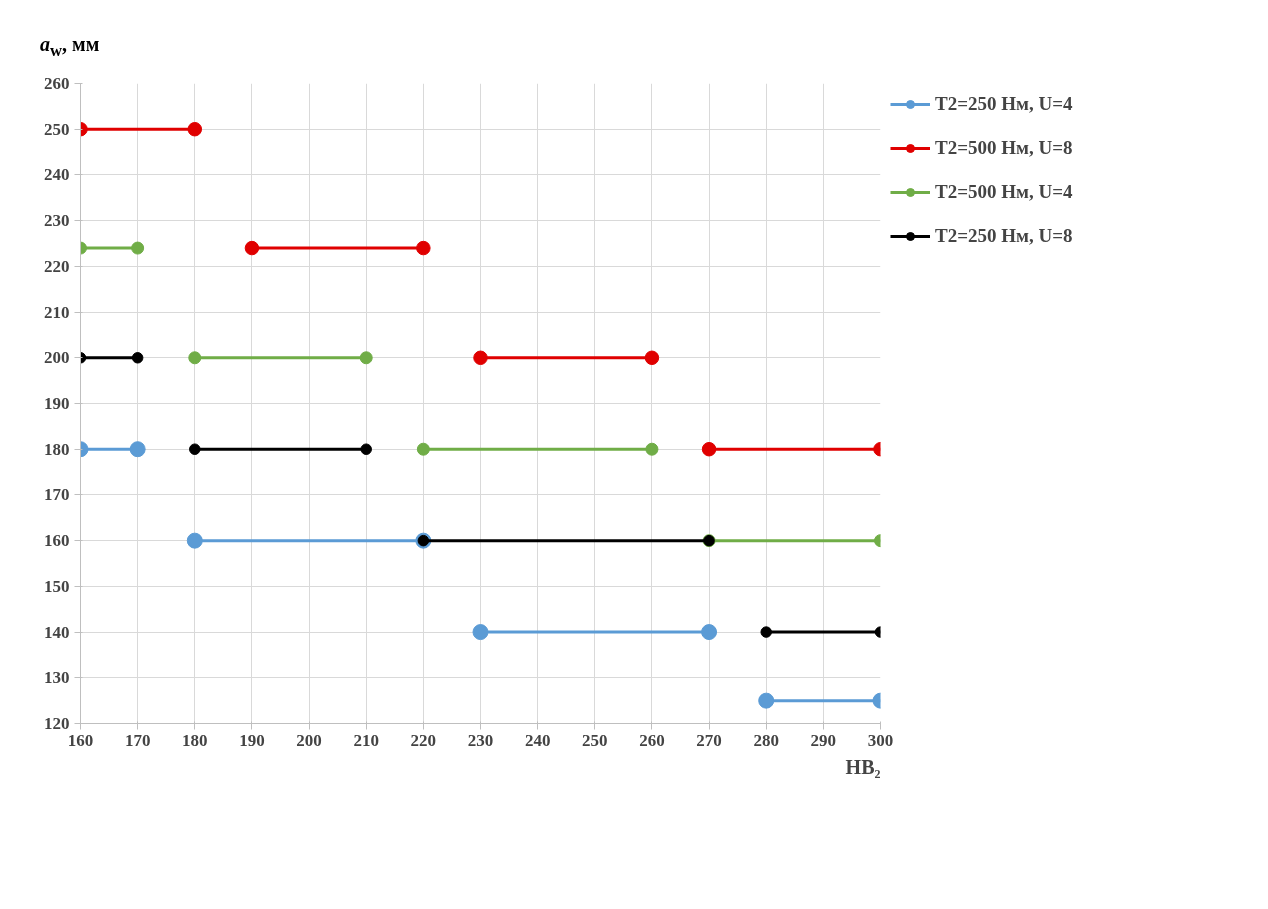 The height and width of the screenshot is (909, 1268). Describe the element at coordinates (57, 632) in the screenshot. I see `y-tick-label: 140` at that location.